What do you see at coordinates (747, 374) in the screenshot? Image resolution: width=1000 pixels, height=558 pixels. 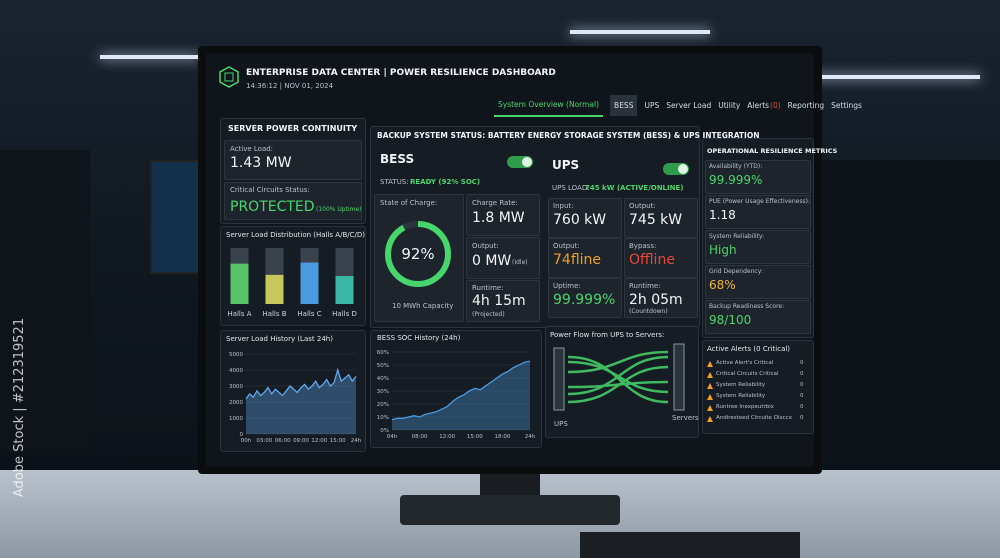 I see `alert-label: Critical Circuits Critical` at bounding box center [747, 374].